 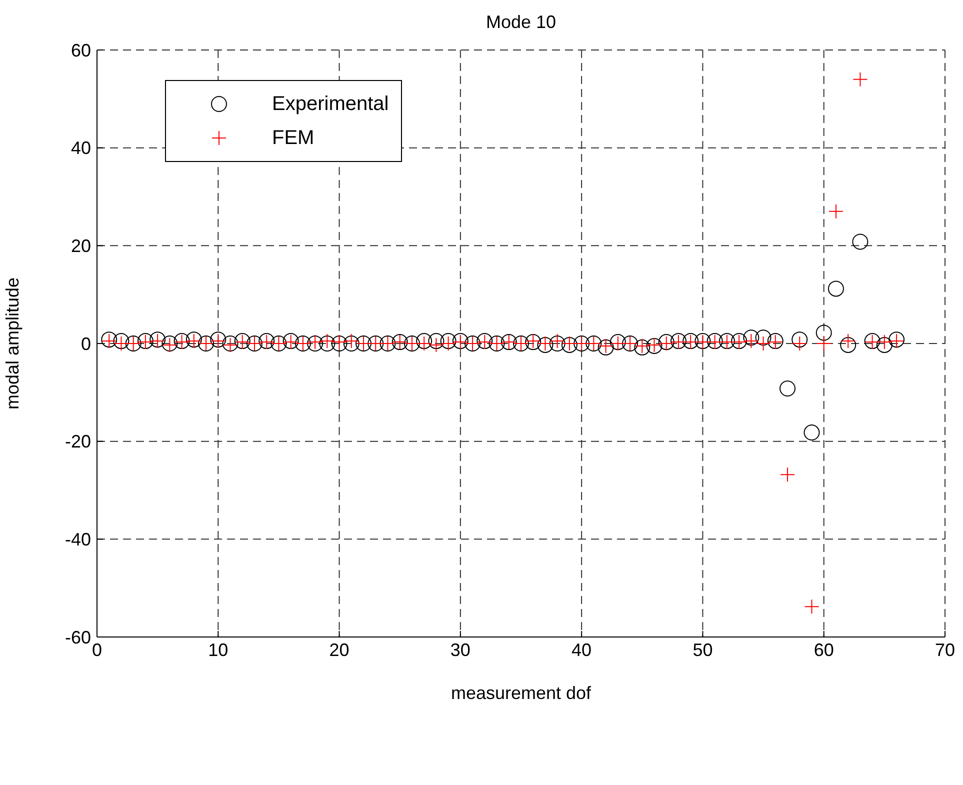 I want to click on x-tick-label: 20, so click(x=339, y=650).